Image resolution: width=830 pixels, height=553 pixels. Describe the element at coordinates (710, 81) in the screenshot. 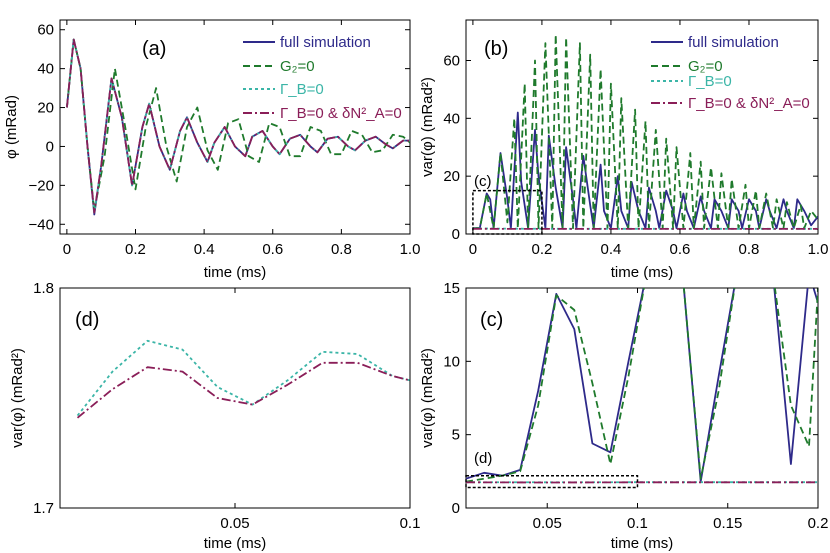

I see `legend-label-gb-b: Γ_B=0` at that location.